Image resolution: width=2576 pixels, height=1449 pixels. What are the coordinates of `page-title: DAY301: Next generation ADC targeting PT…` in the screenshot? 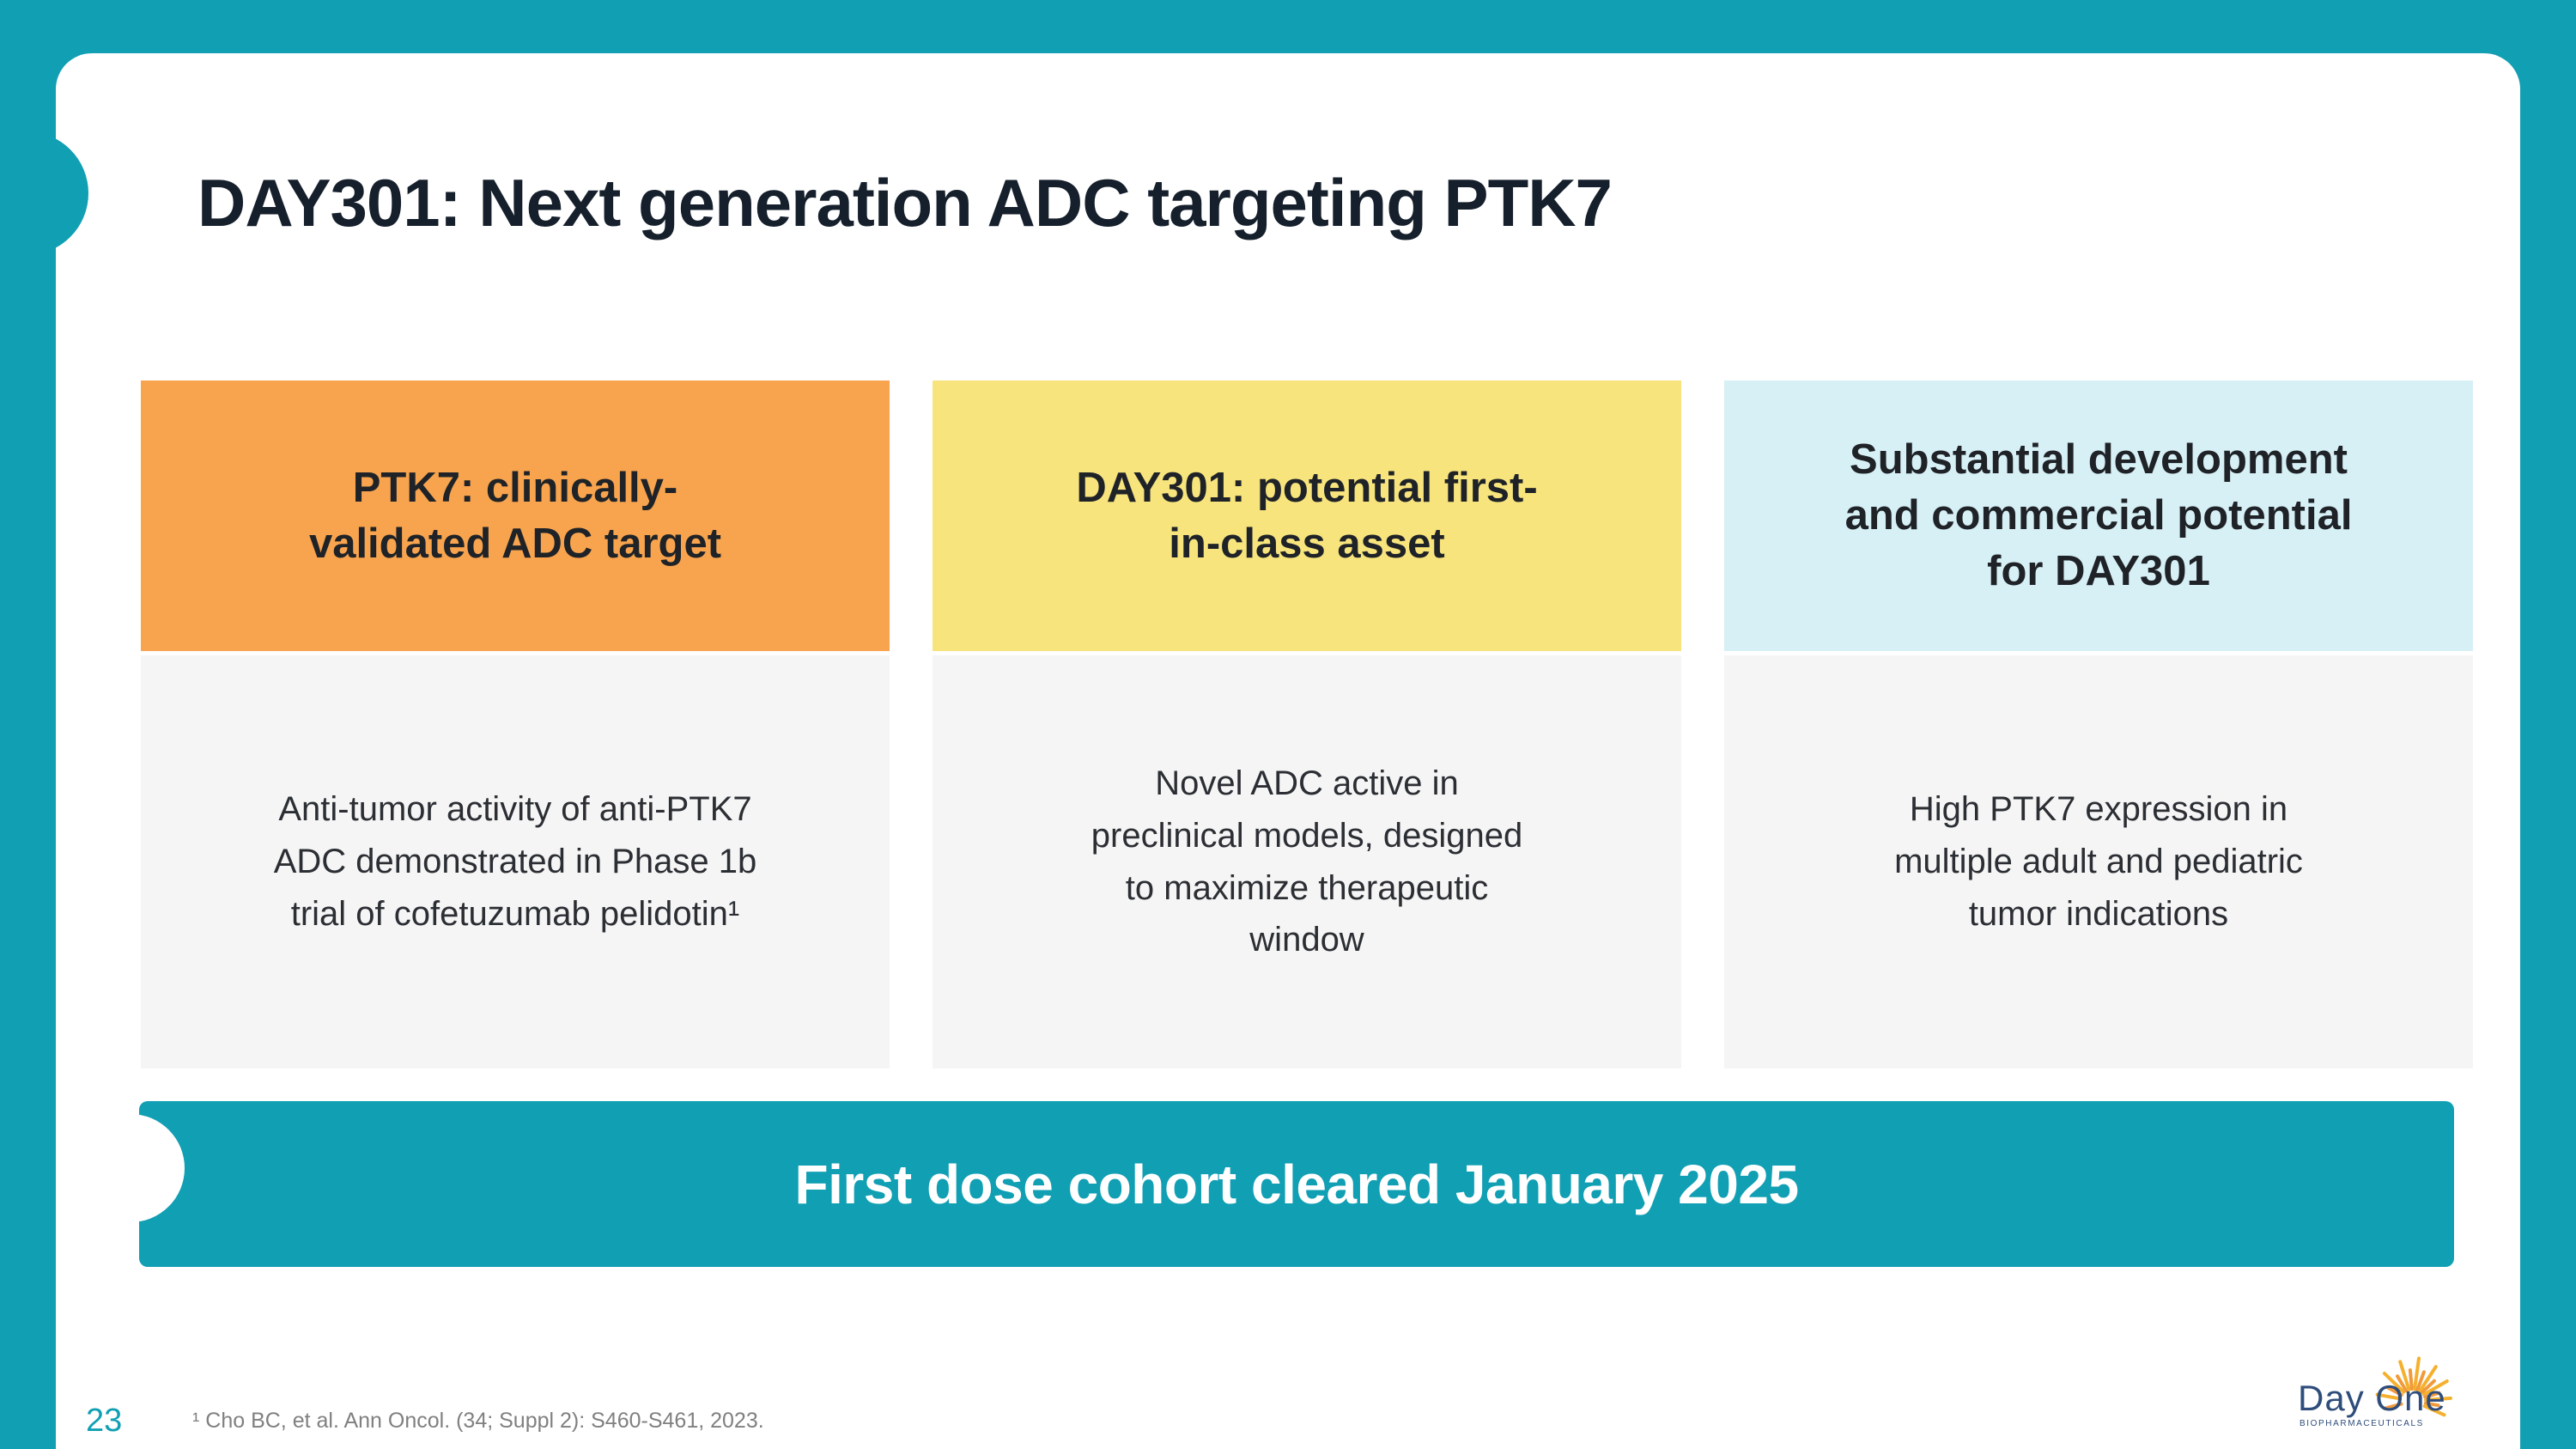 It's located at (905, 202).